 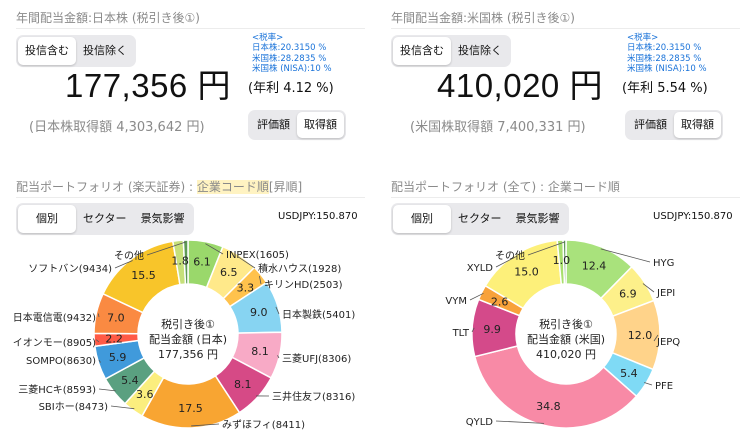 I want to click on tax-rate-line: 米国株:28.2835 %, so click(x=664, y=58).